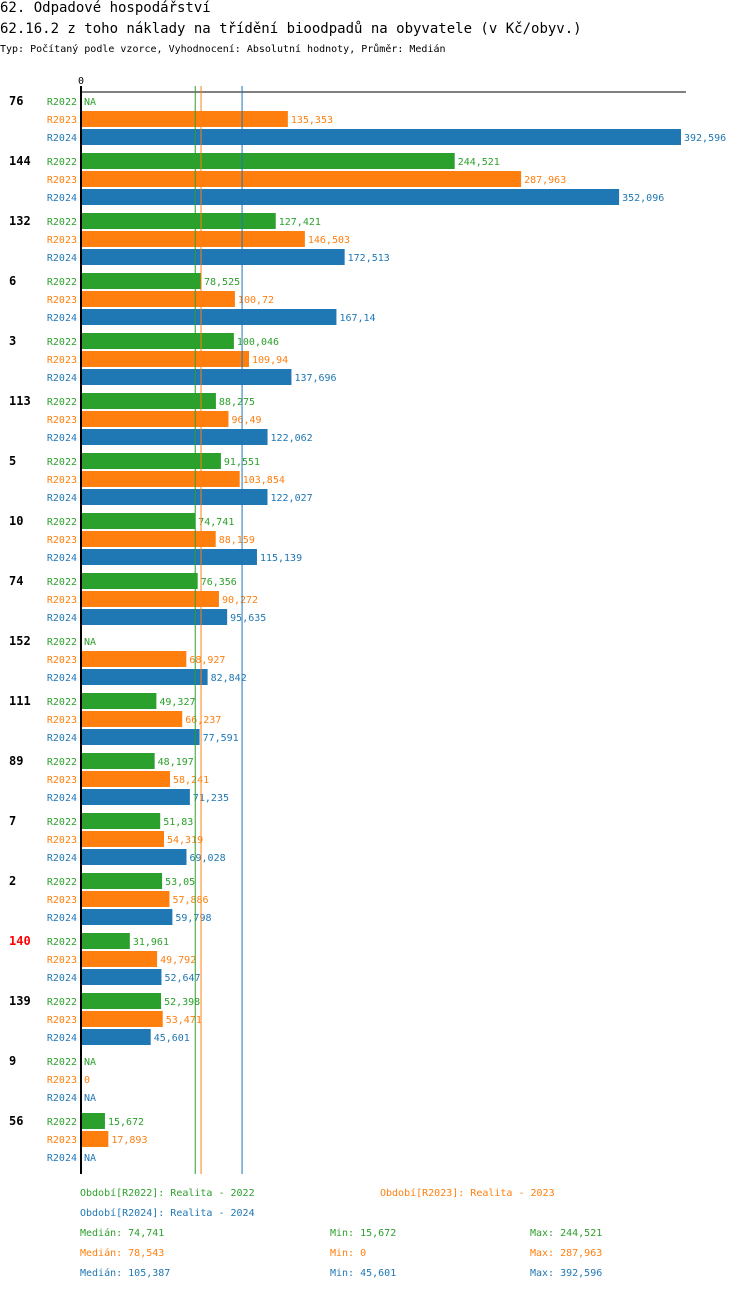 This screenshot has width=750, height=1292. Describe the element at coordinates (12, 881) in the screenshot. I see `group-label-2: 2` at that location.